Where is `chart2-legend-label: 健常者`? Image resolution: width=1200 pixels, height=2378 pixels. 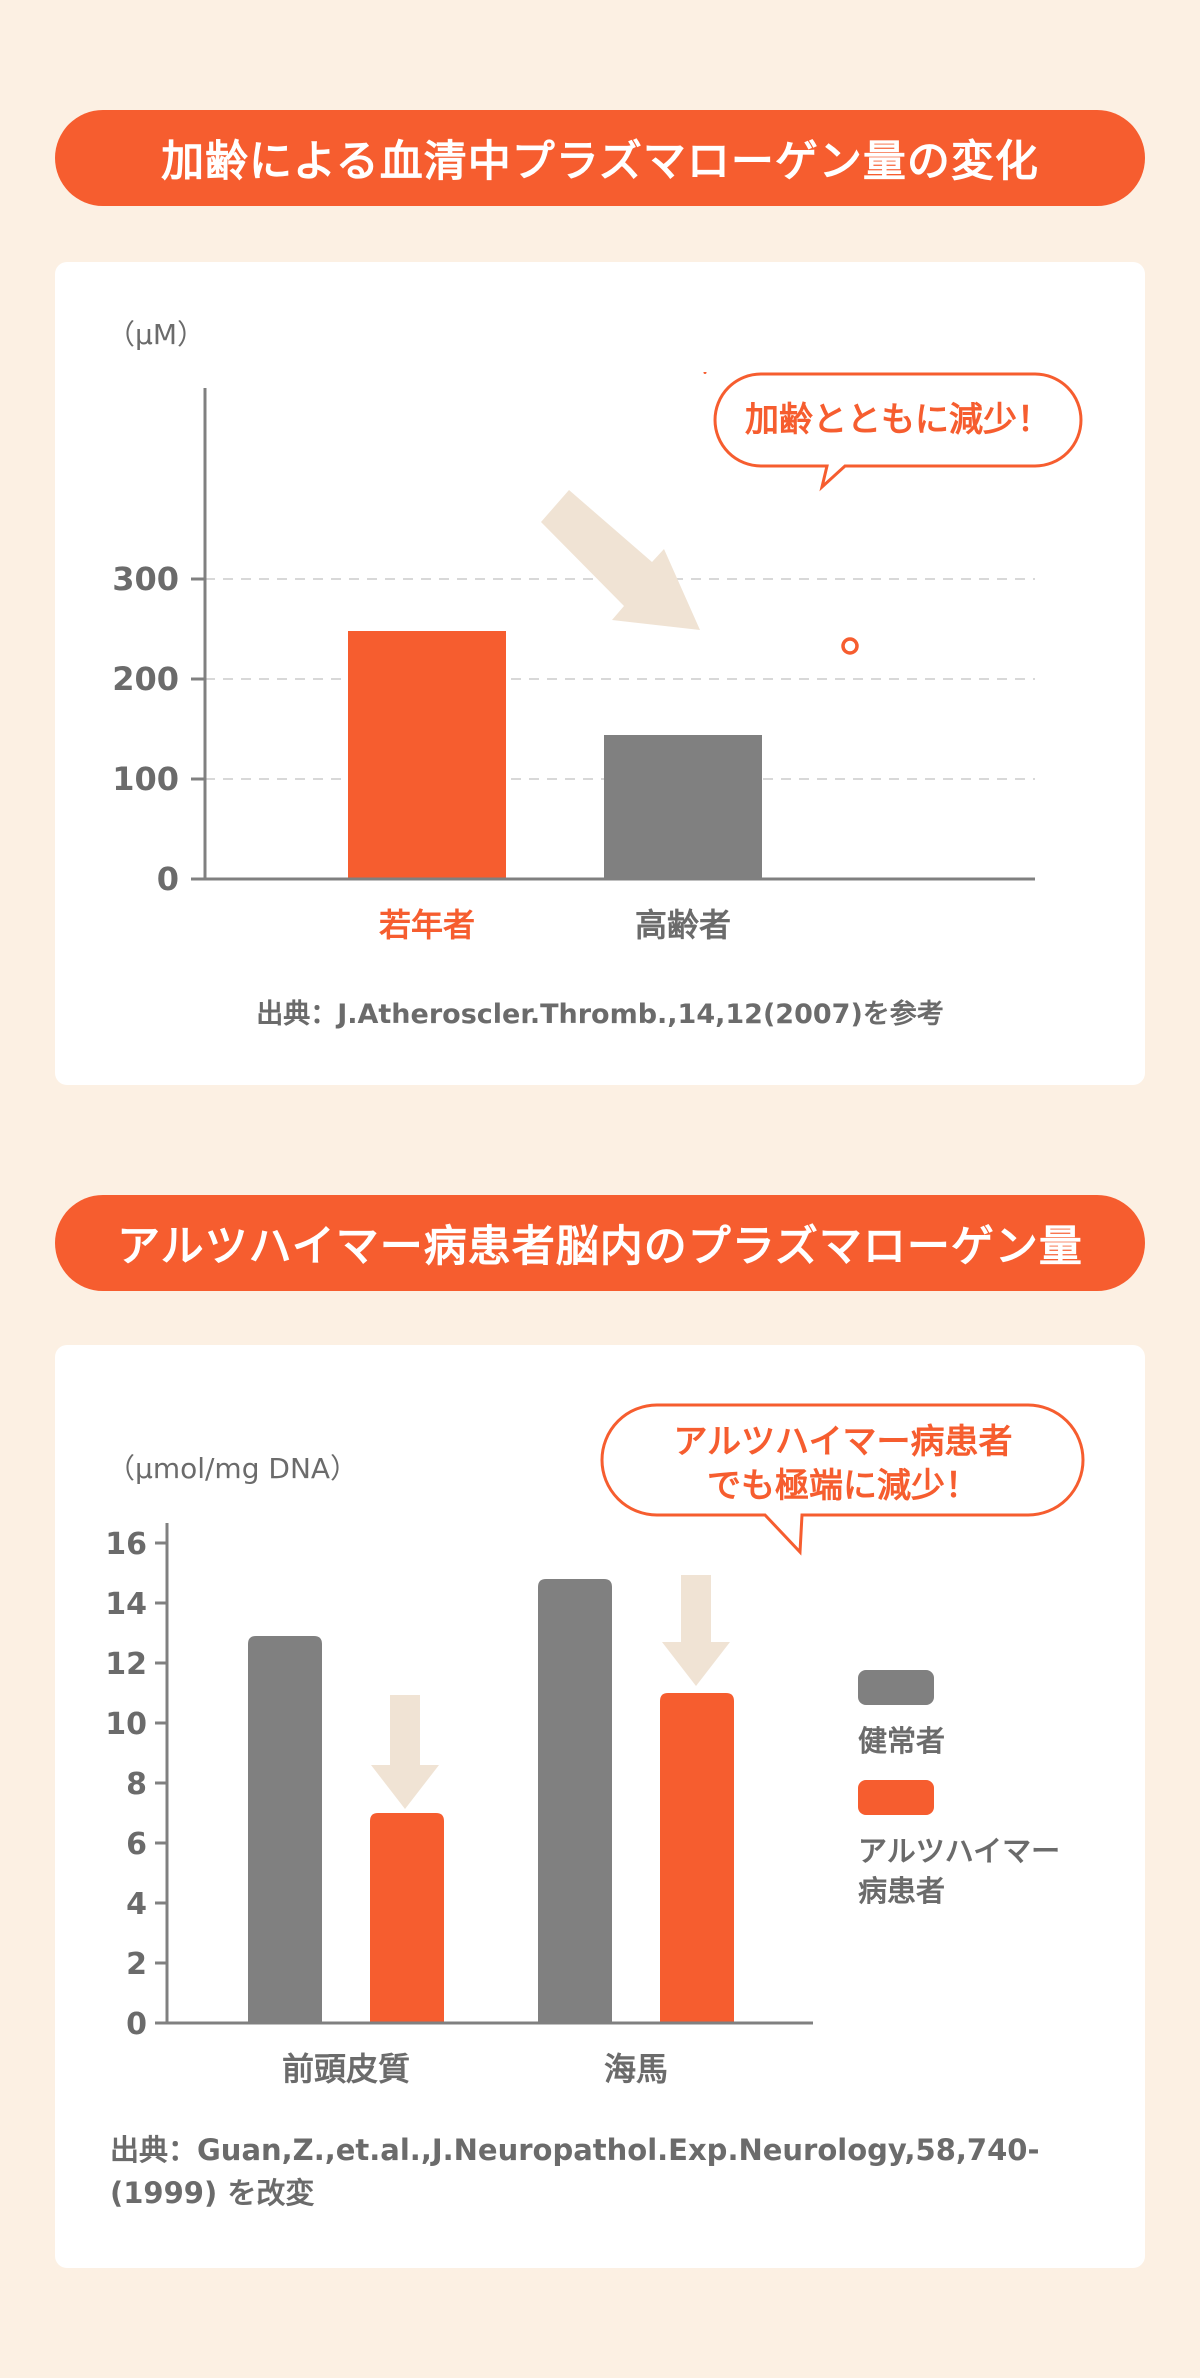 chart2-legend-label: 健常者 is located at coordinates (901, 1741).